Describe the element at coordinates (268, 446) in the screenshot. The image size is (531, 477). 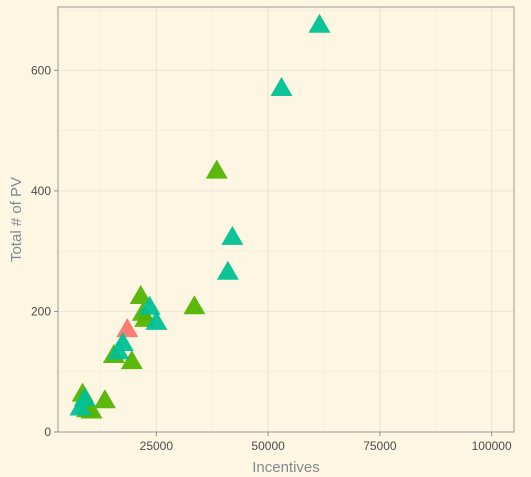
I see `x-tick-label: 50000` at that location.